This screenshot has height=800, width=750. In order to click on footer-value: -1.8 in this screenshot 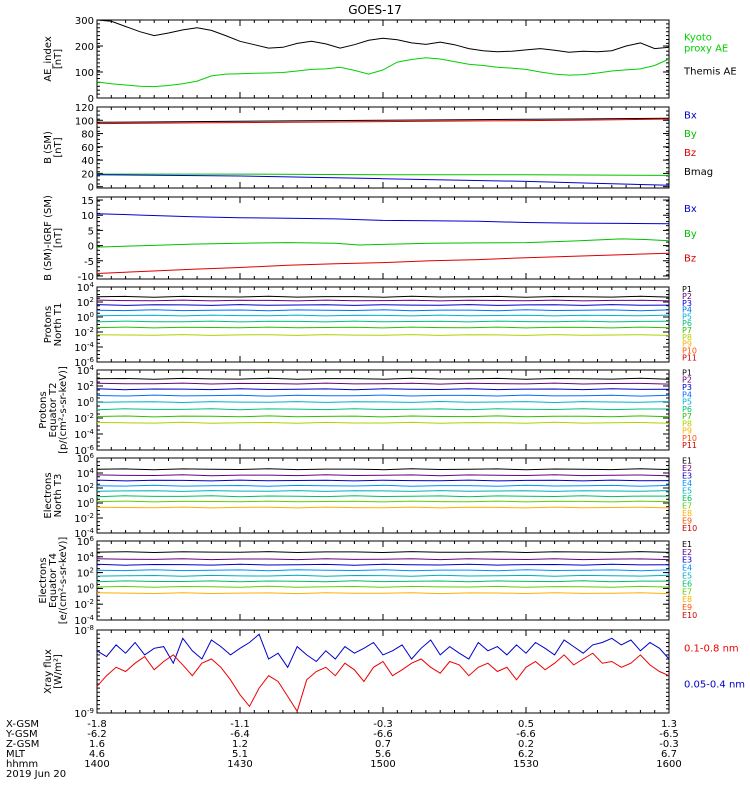, I will do `click(97, 724)`.